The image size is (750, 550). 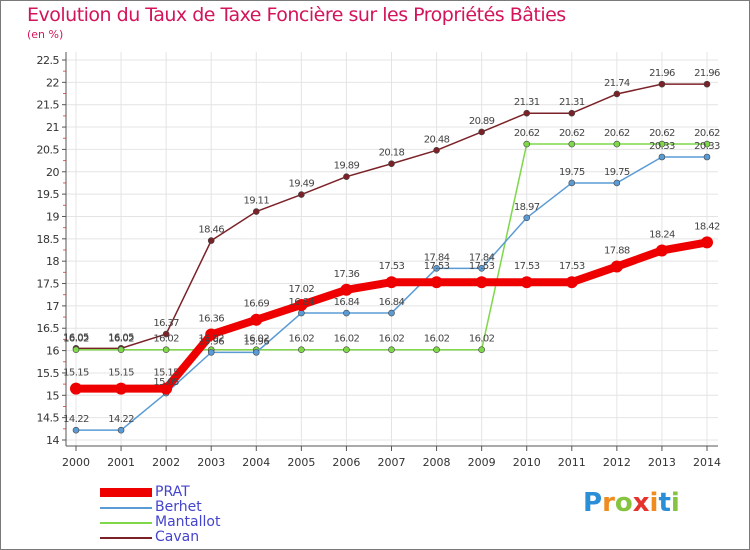 What do you see at coordinates (76, 462) in the screenshot?
I see `x-tick-label: 2000` at bounding box center [76, 462].